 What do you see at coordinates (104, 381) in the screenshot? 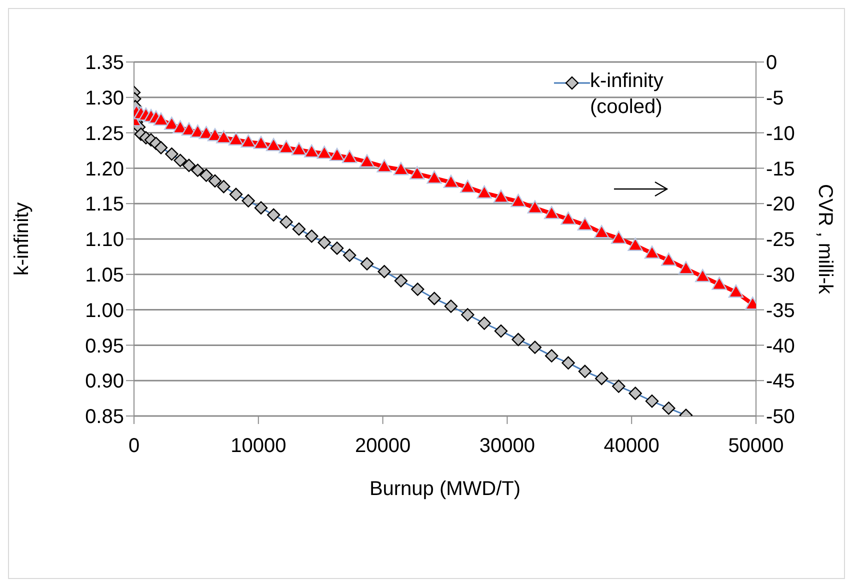
I see `y-tick-label: 0.90` at bounding box center [104, 381].